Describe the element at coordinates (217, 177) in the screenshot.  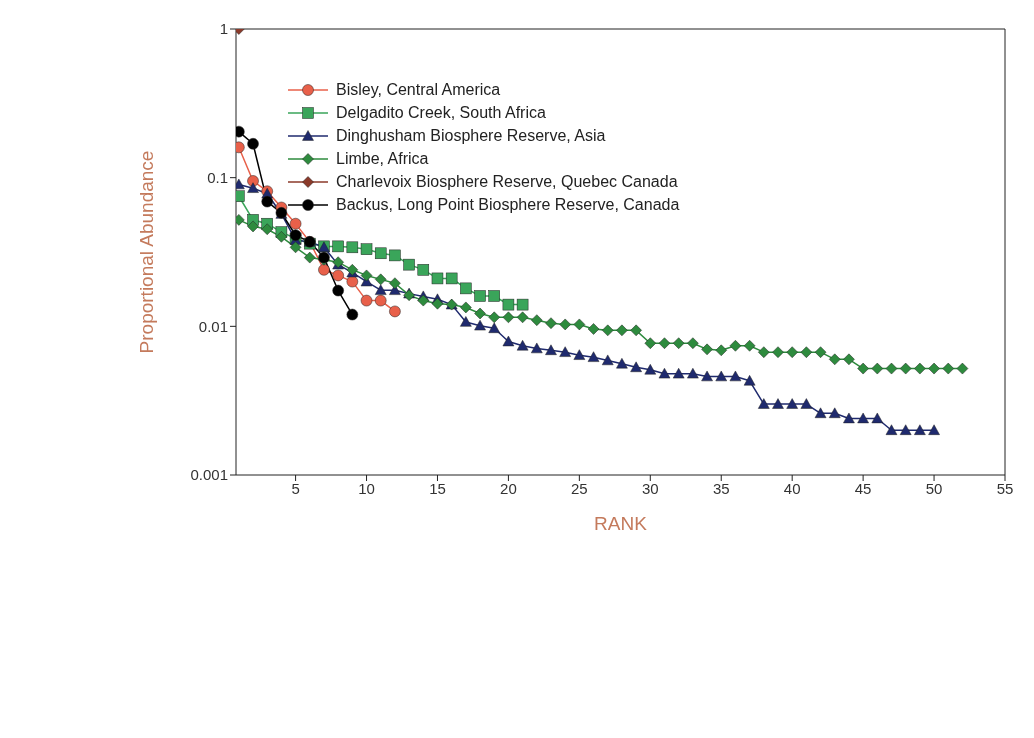
I see `y-tick-label: 0.1` at that location.